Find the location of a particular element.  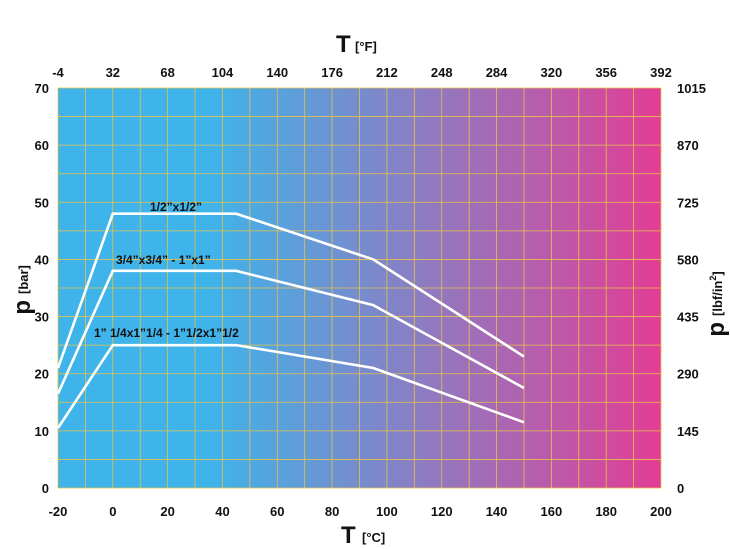

series-label-3: 1” 1/4x1”1/4 - 1”1/2x1”1/2 is located at coordinates (166, 333).